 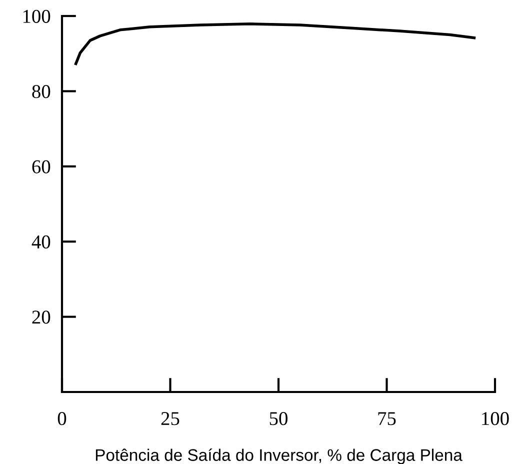 I want to click on line-series, so click(x=275, y=44).